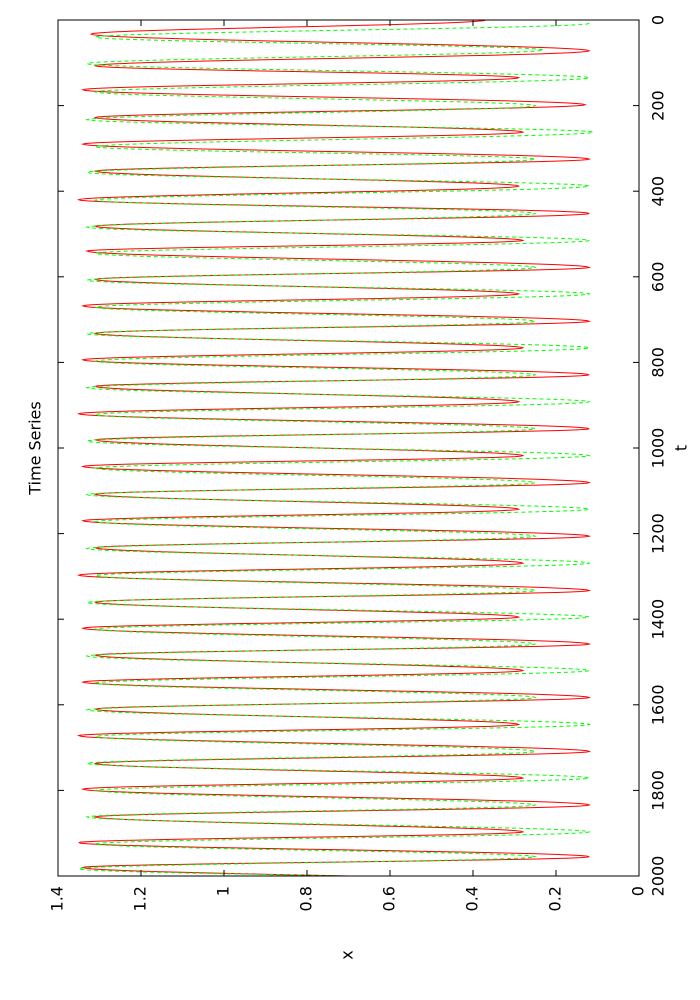 The height and width of the screenshot is (1000, 700). What do you see at coordinates (35, 448) in the screenshot?
I see `chart-title: Time Series` at bounding box center [35, 448].